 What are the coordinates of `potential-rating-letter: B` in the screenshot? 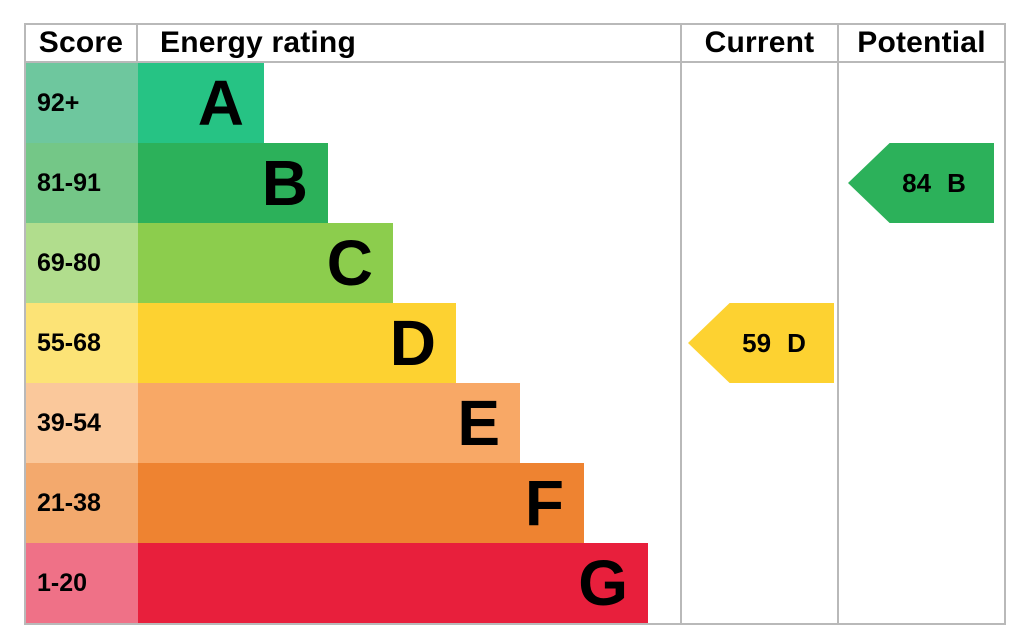 It's located at (956, 182).